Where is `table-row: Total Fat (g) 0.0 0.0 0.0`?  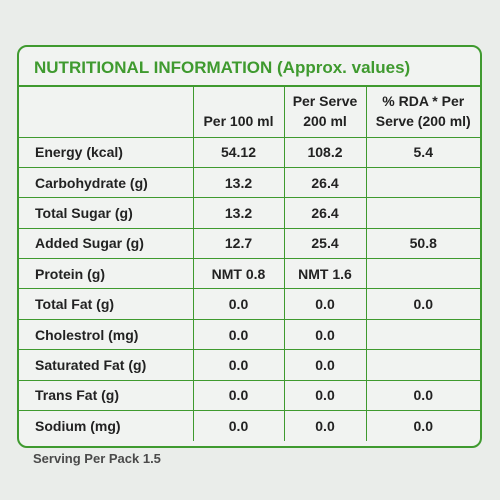
table-row: Total Fat (g) 0.0 0.0 0.0 is located at coordinates (249, 304).